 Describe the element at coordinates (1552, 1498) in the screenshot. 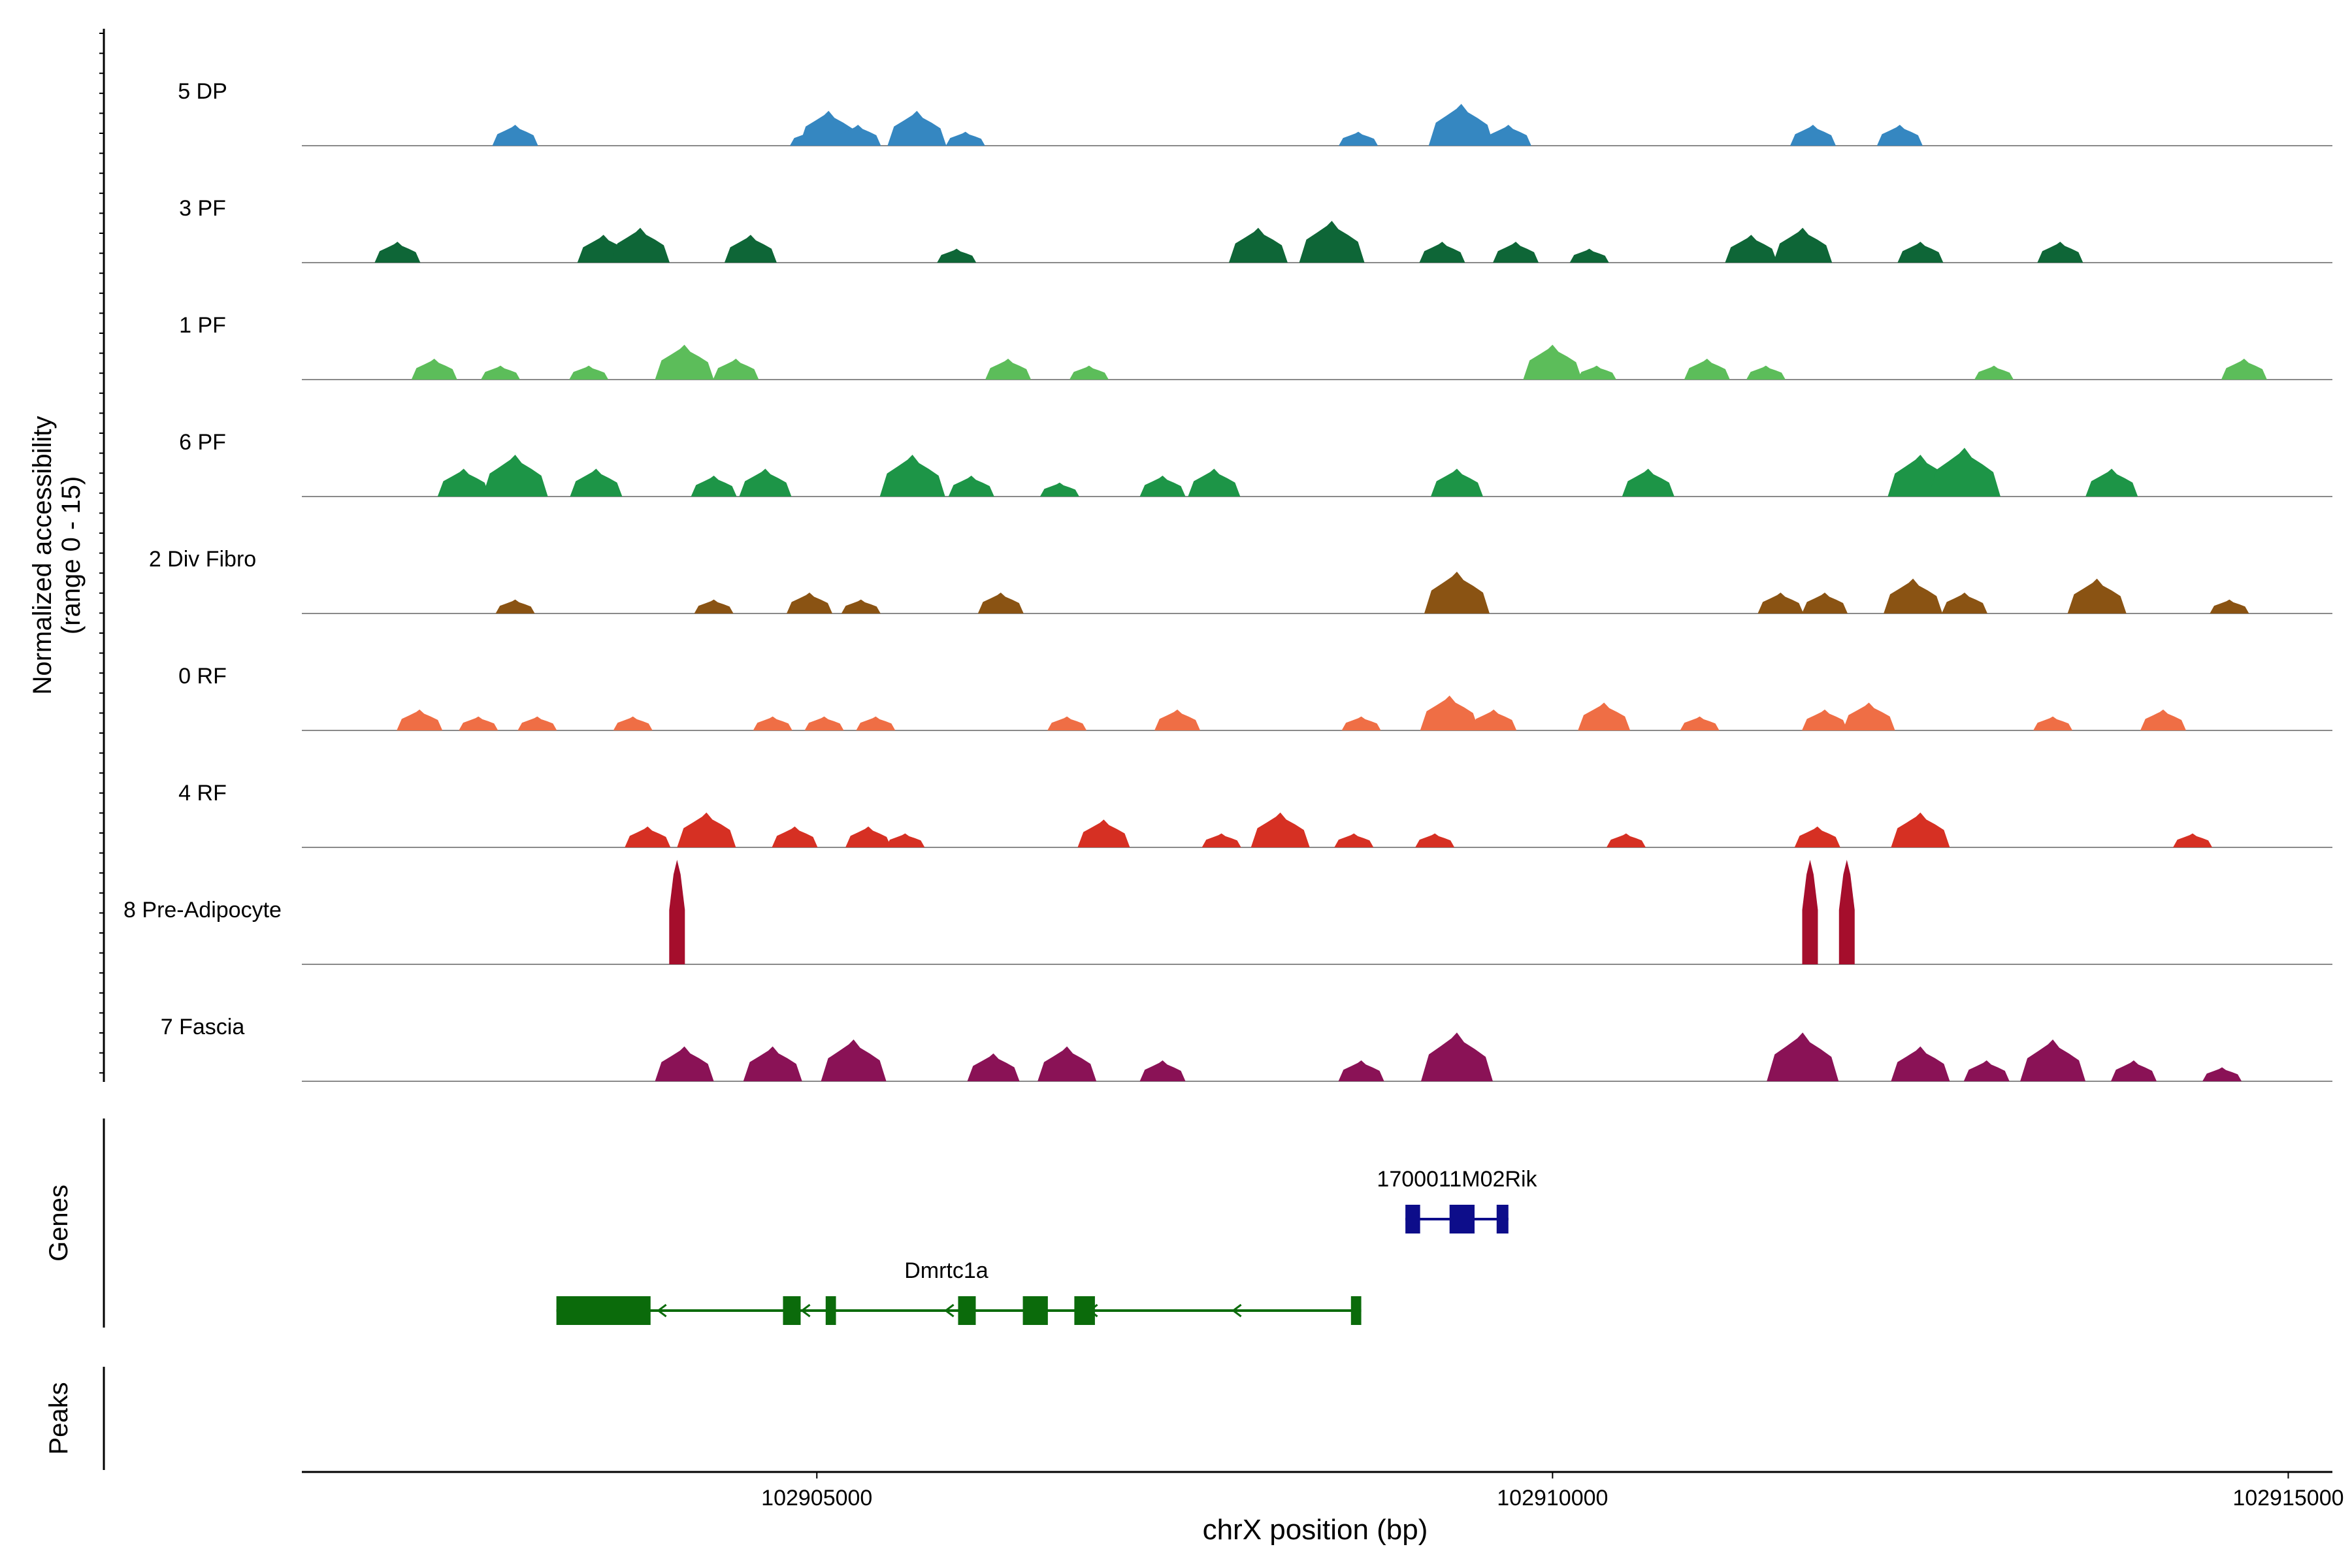

I see `x-tick-label: 102910000` at that location.